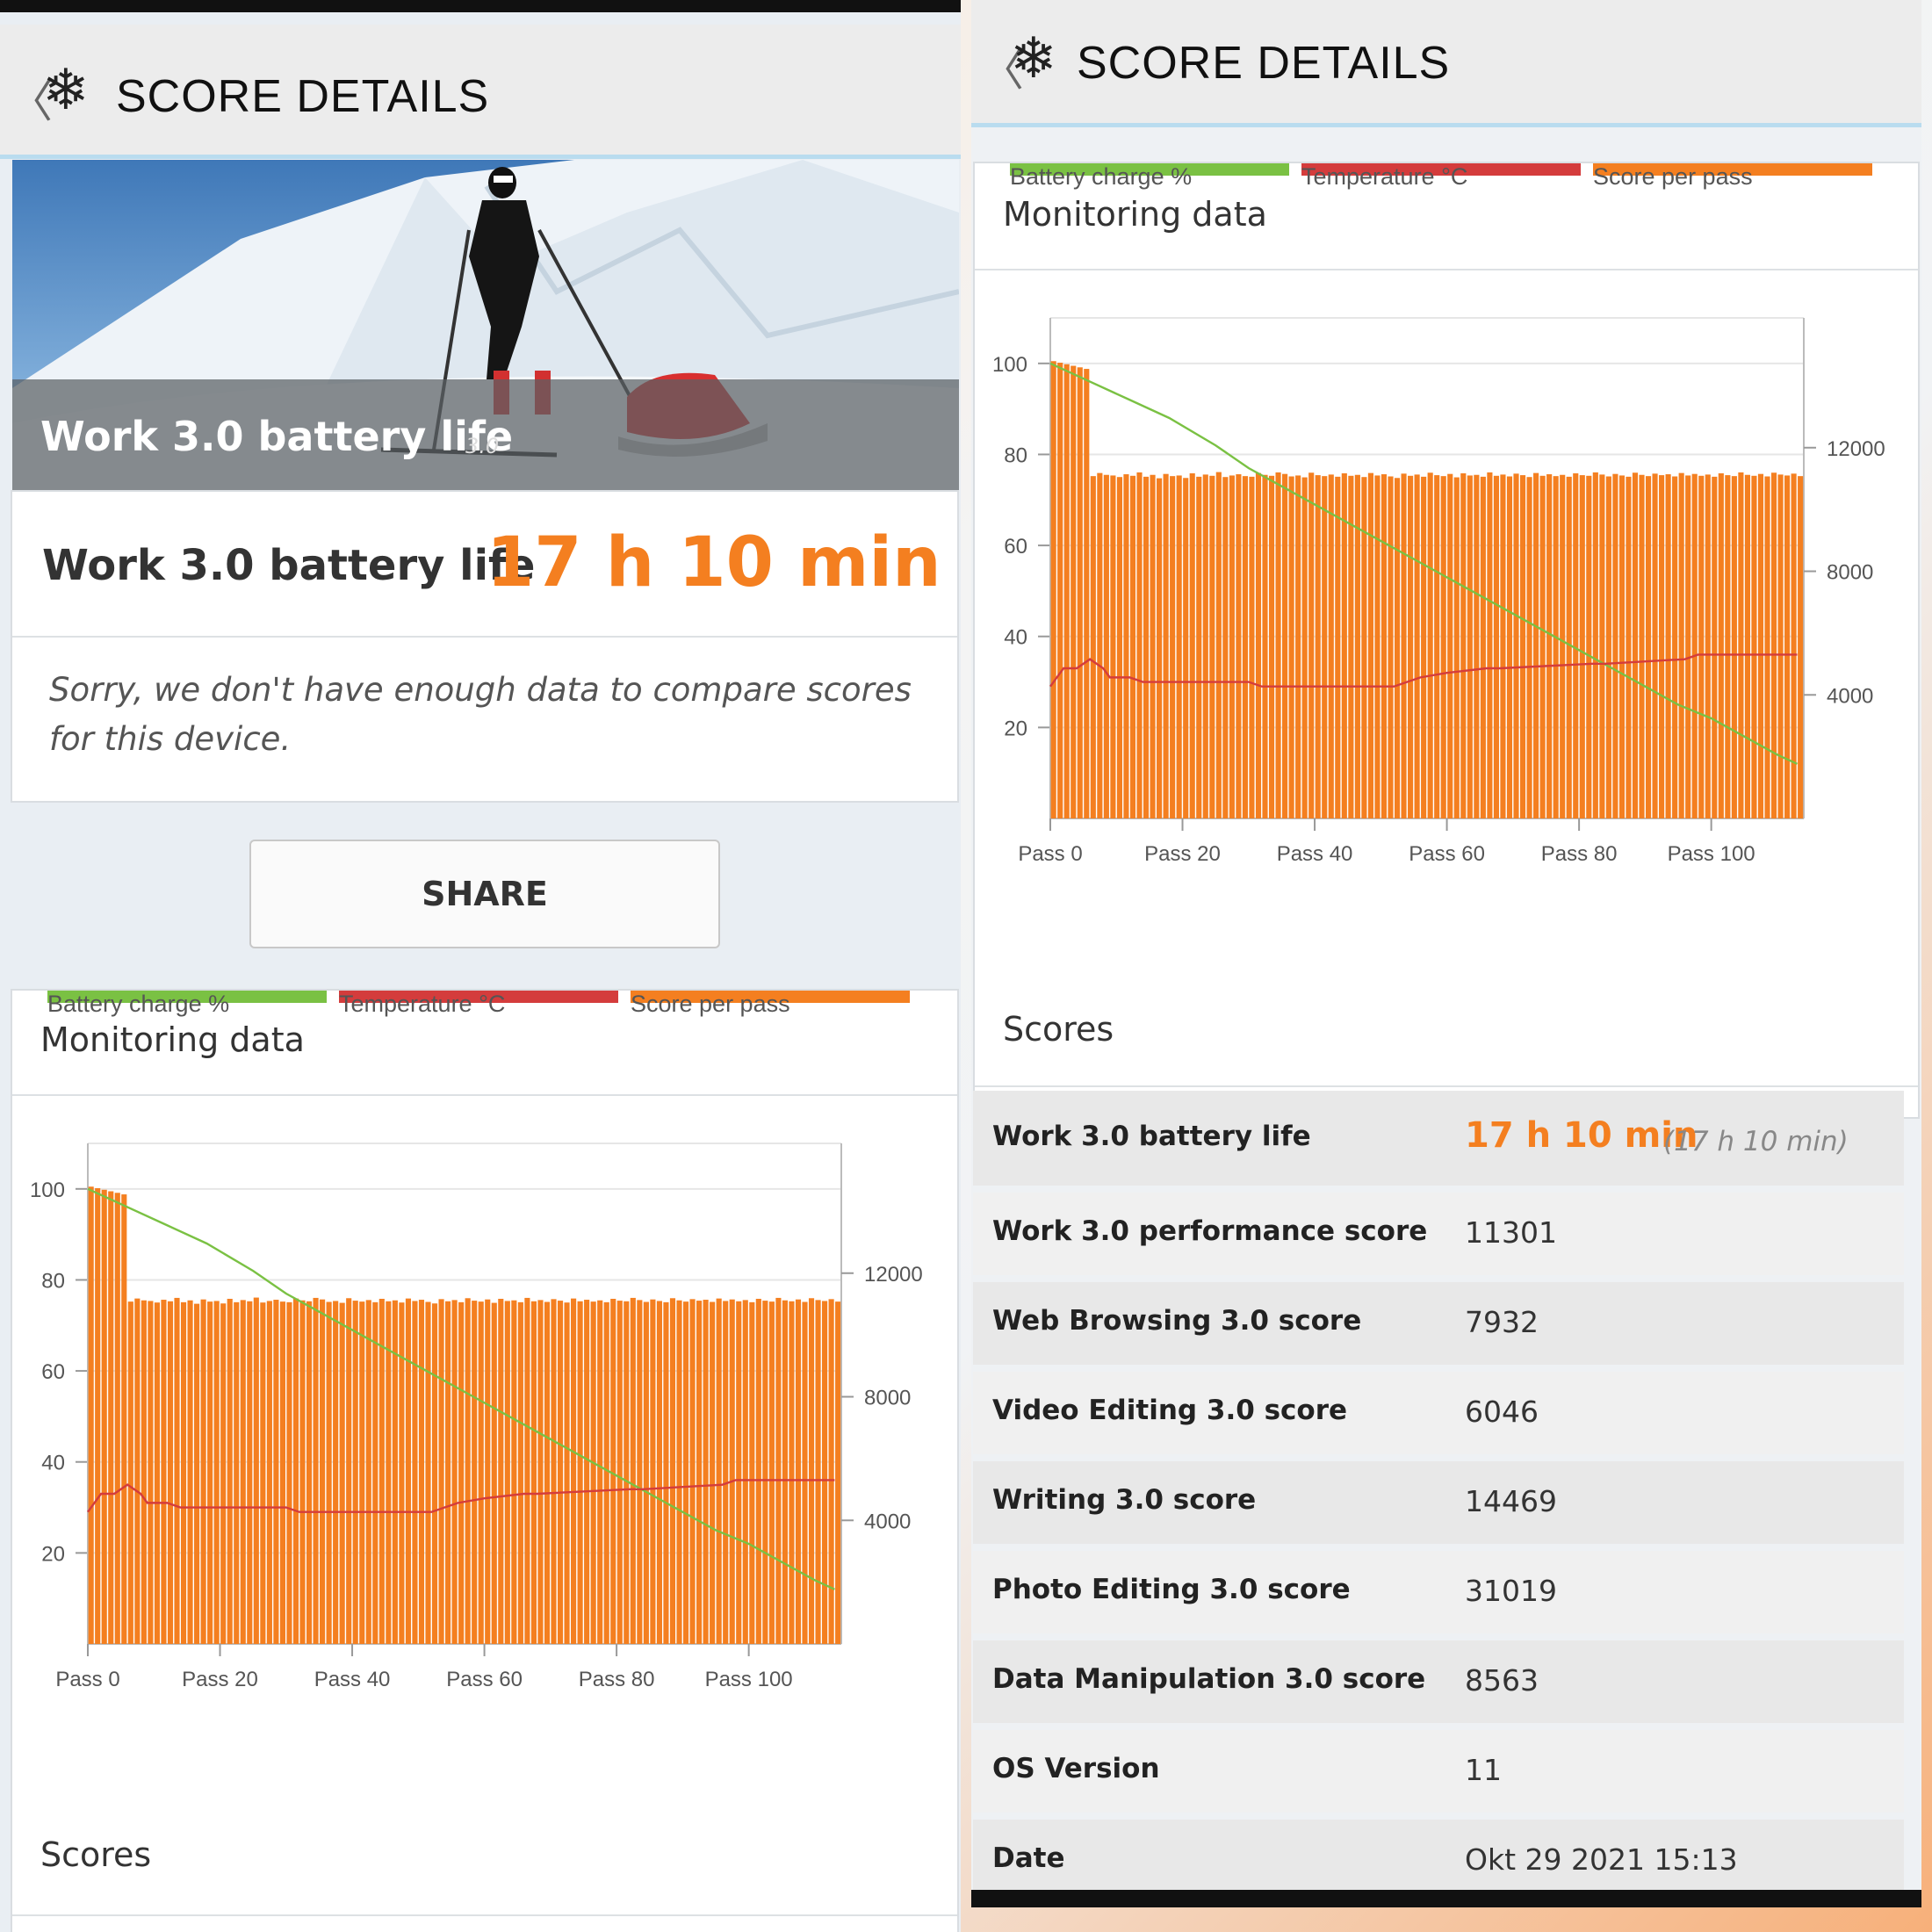  What do you see at coordinates (1502, 1412) in the screenshot?
I see `score-value: 6046` at bounding box center [1502, 1412].